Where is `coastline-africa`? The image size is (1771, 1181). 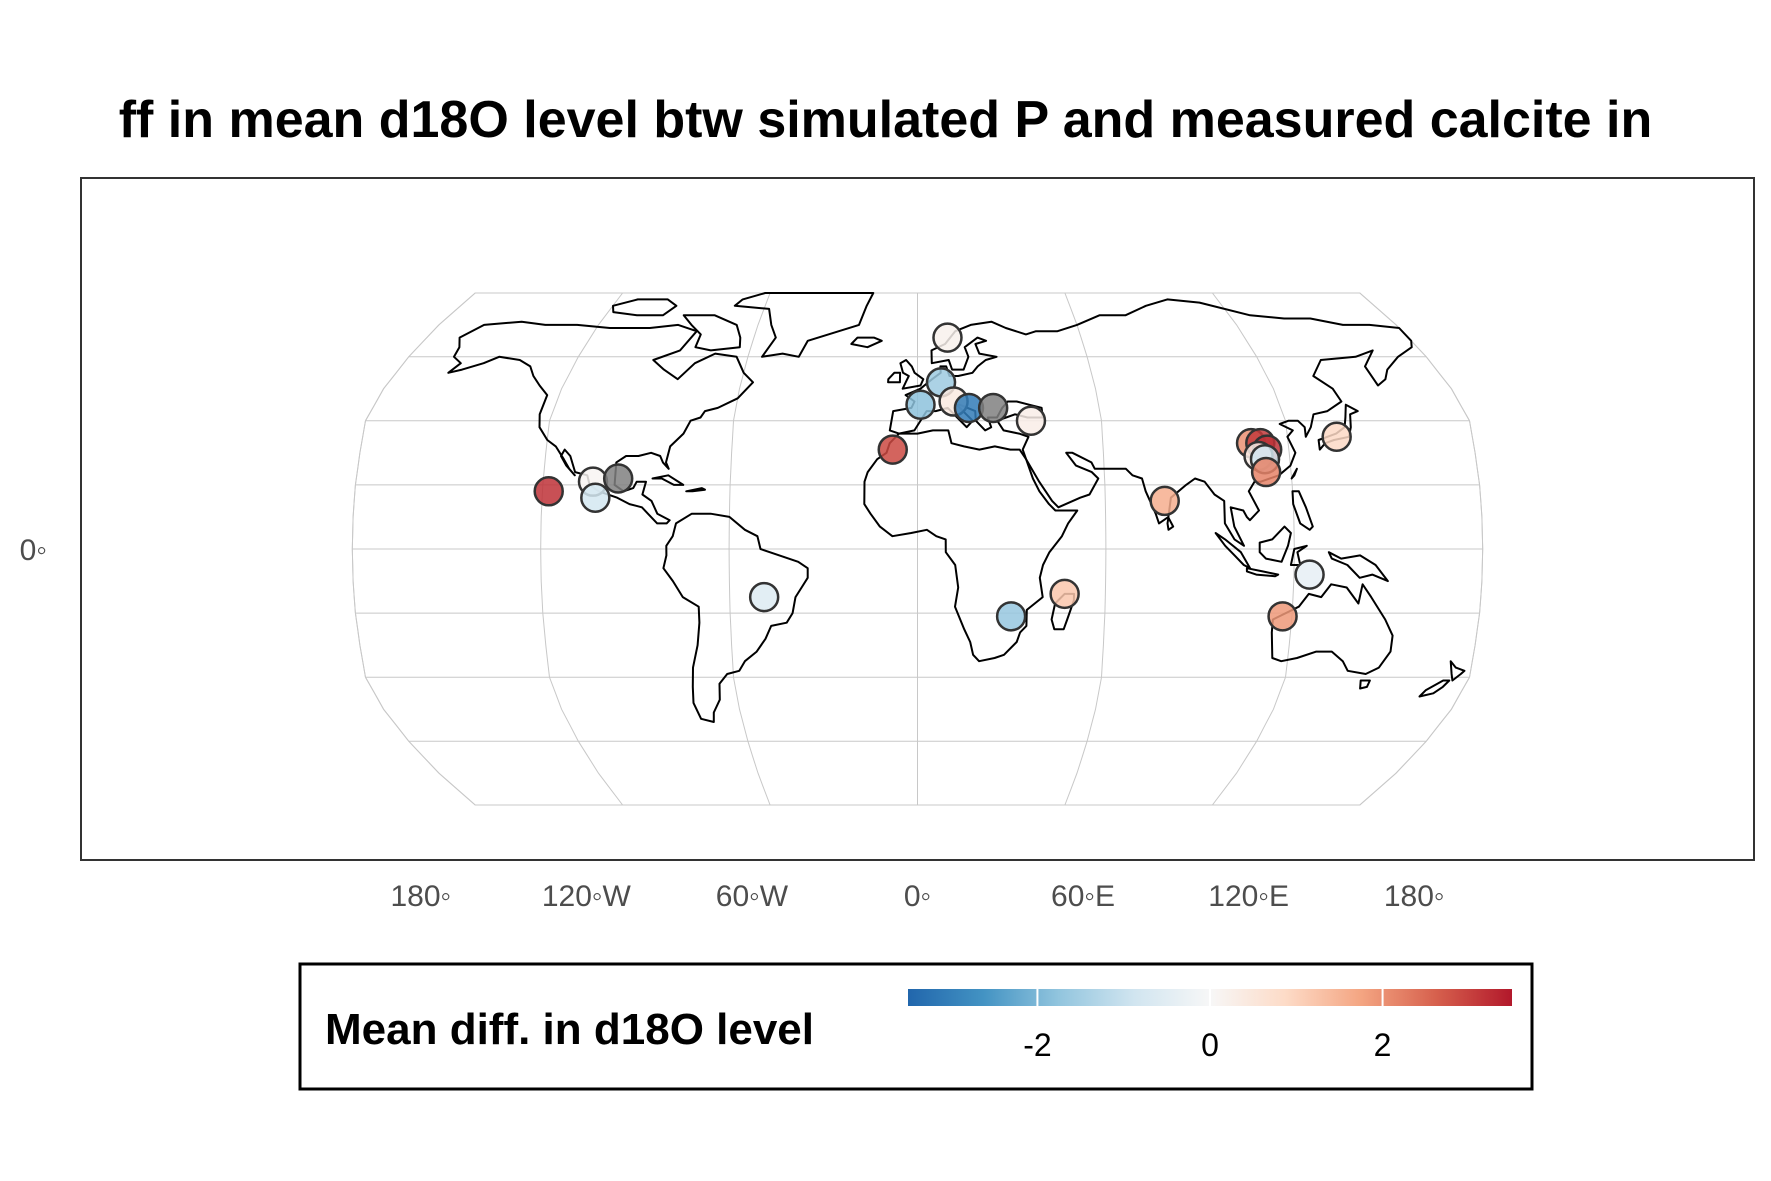 coastline-africa is located at coordinates (971, 546).